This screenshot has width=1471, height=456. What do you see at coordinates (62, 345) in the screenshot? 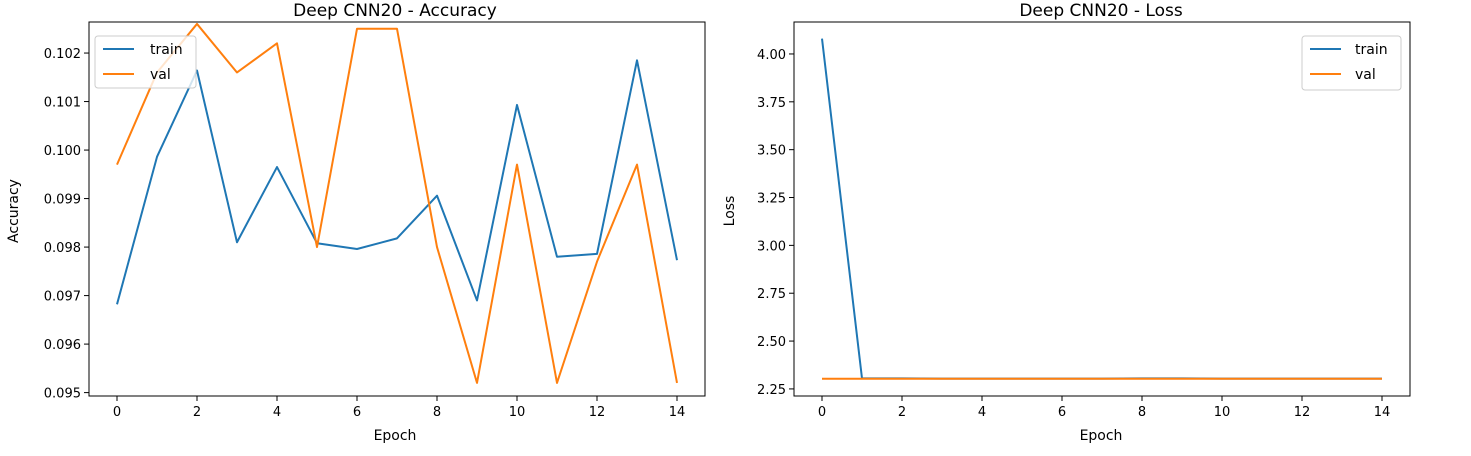
I see `y-tick-label: 0.096` at bounding box center [62, 345].